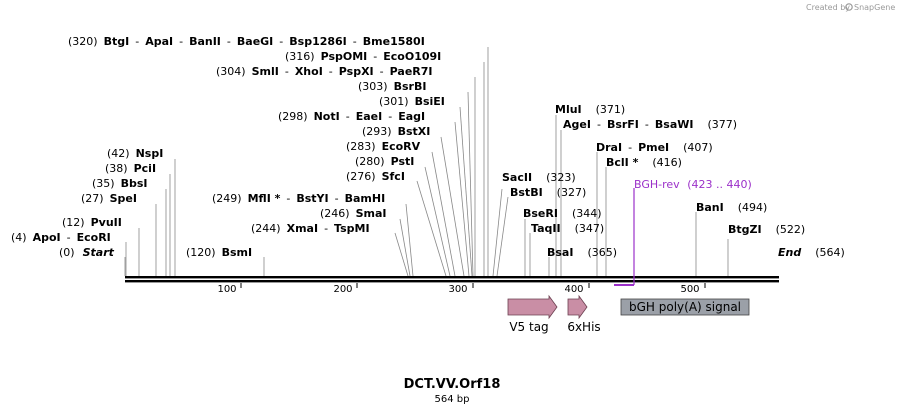 The width and height of the screenshot is (904, 415). Describe the element at coordinates (568, 109) in the screenshot. I see `enzyme-name: MluI` at that location.